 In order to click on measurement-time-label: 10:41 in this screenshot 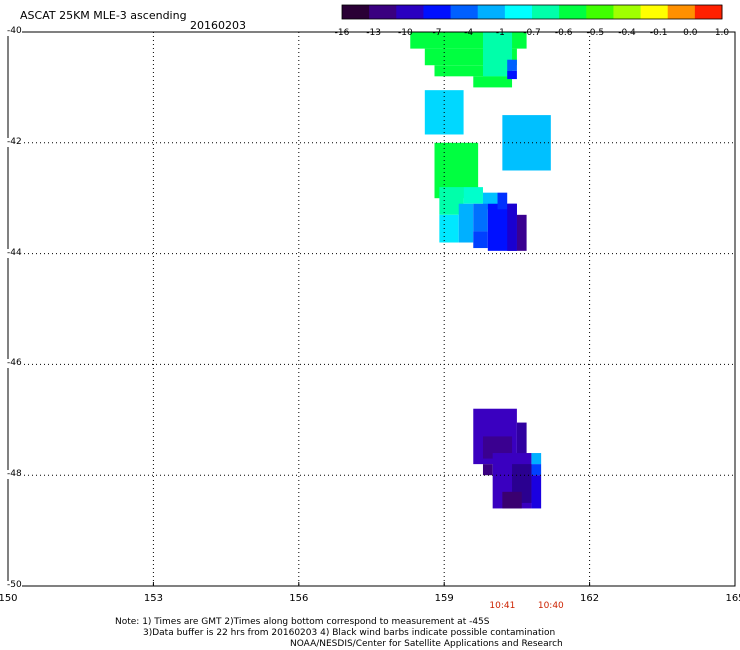, I will do `click(502, 606)`.